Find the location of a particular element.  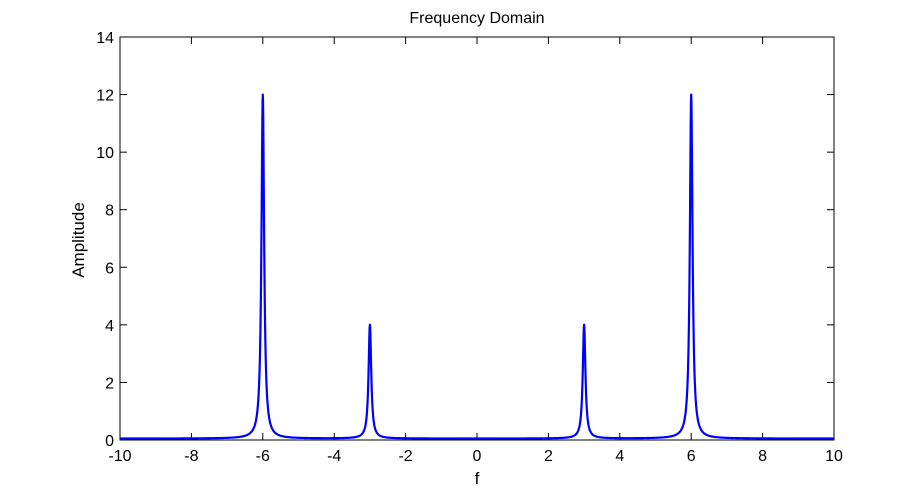

x-tick-label: -6 is located at coordinates (263, 456).